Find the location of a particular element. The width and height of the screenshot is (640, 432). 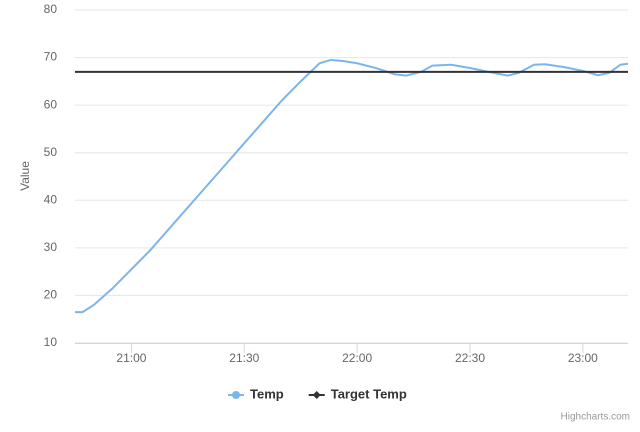

y-tick-label: 30 is located at coordinates (51, 247).